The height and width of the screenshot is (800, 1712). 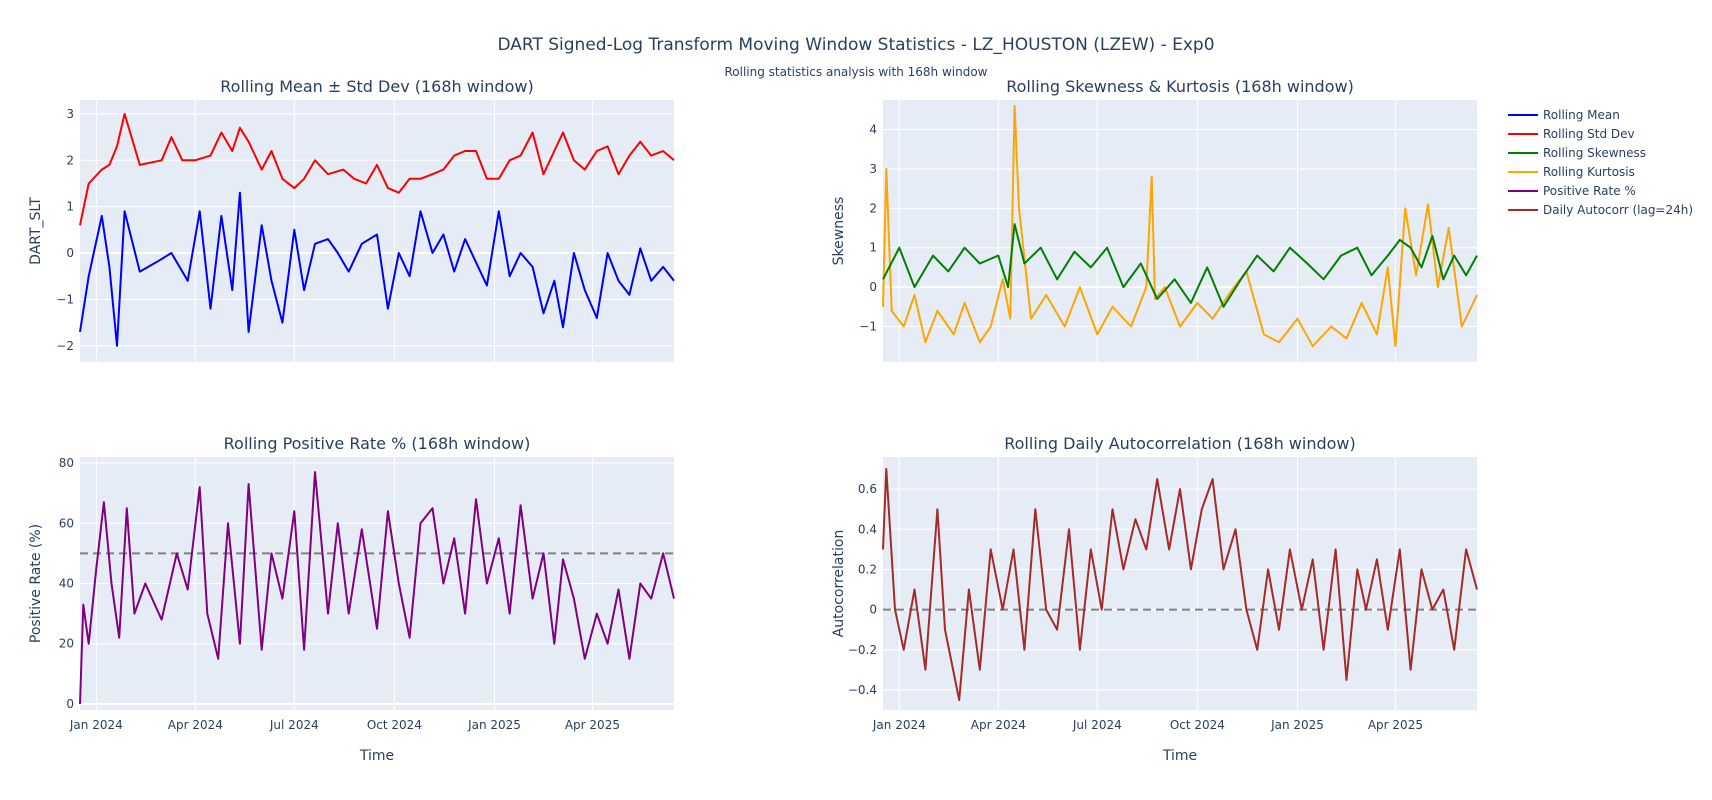 I want to click on y-tick-label: 0.2, so click(x=867, y=569).